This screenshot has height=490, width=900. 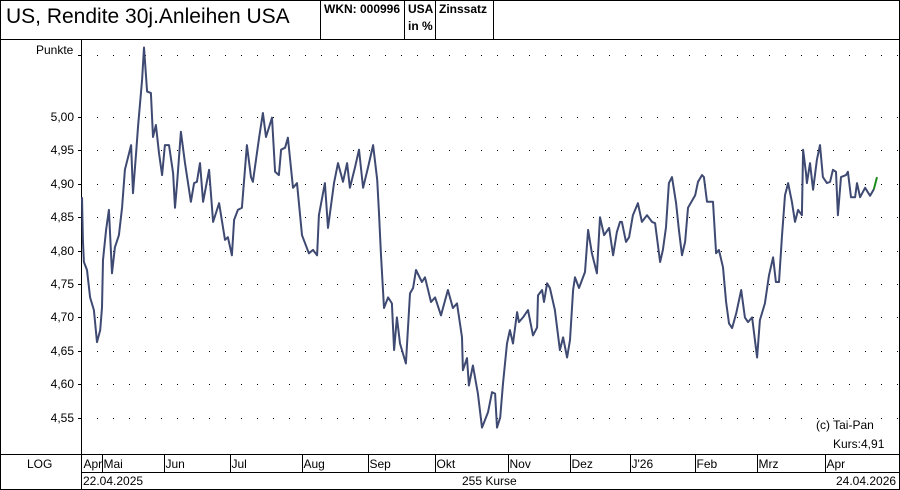 What do you see at coordinates (464, 463) in the screenshot?
I see `month-separators` at bounding box center [464, 463].